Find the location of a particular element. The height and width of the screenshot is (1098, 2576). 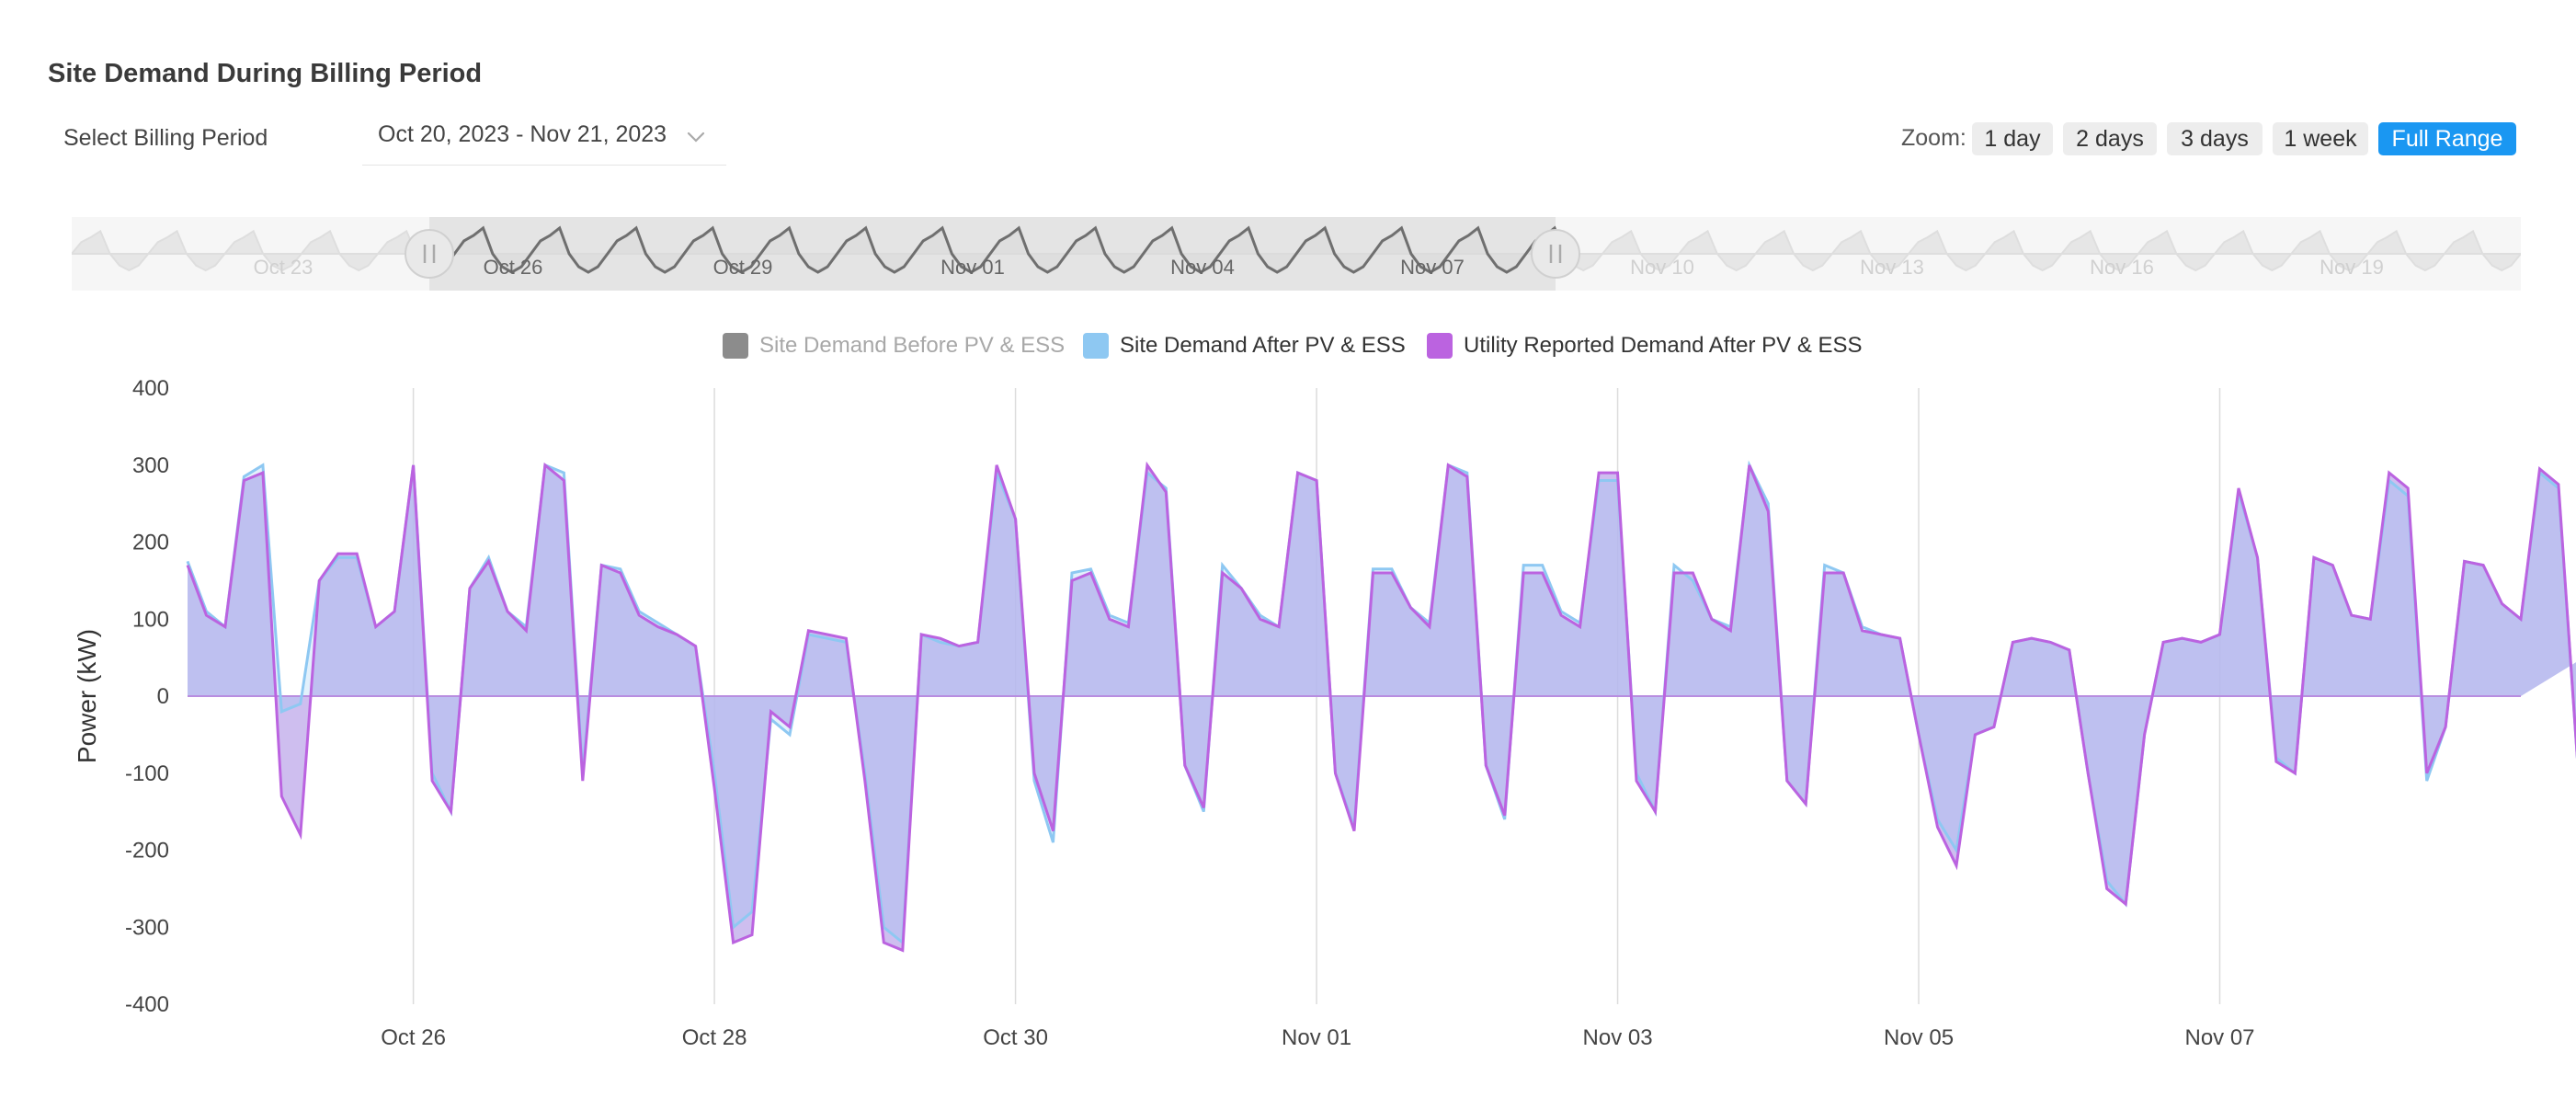

navigator-handle-right is located at coordinates (1555, 254).